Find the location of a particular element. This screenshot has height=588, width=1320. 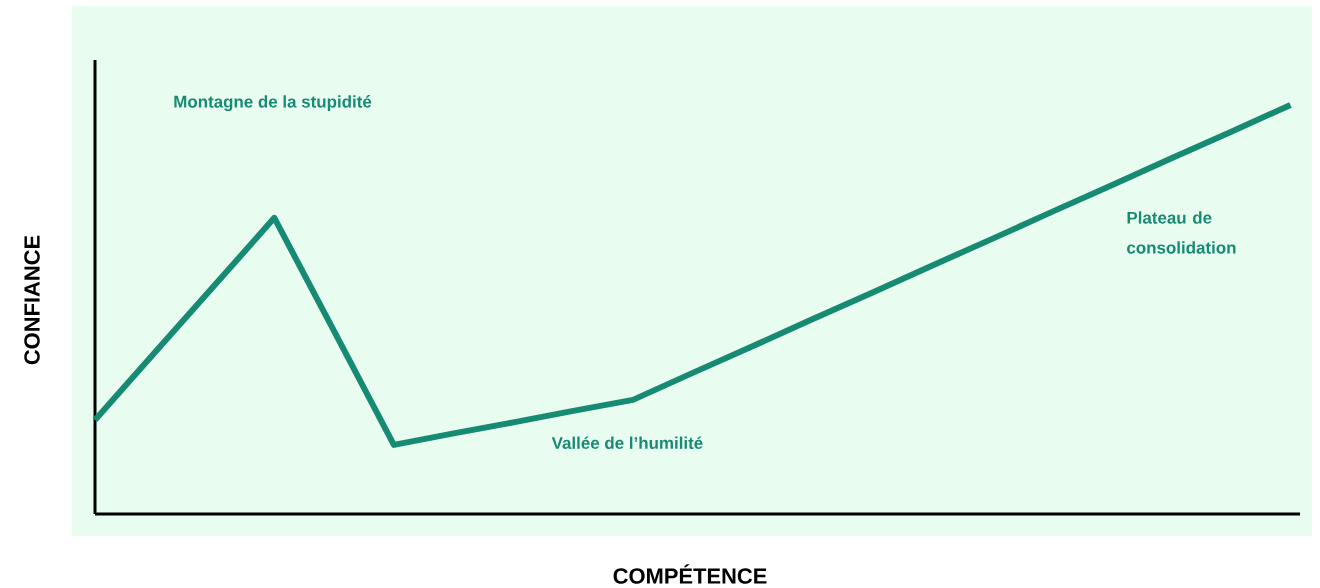

annotation: Plateau de consolidation is located at coordinates (1181, 232).